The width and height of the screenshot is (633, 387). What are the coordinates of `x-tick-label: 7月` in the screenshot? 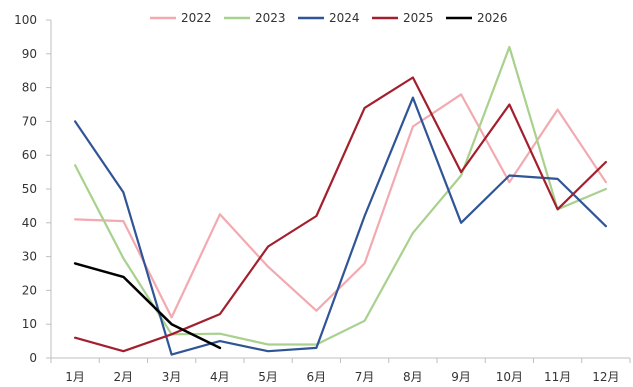 It's located at (365, 377).